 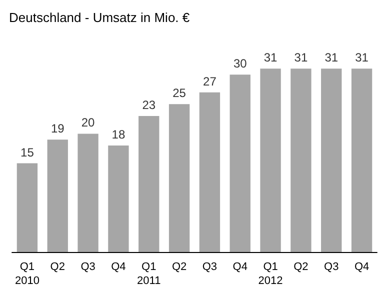 I want to click on data-label: 23, so click(x=149, y=105).